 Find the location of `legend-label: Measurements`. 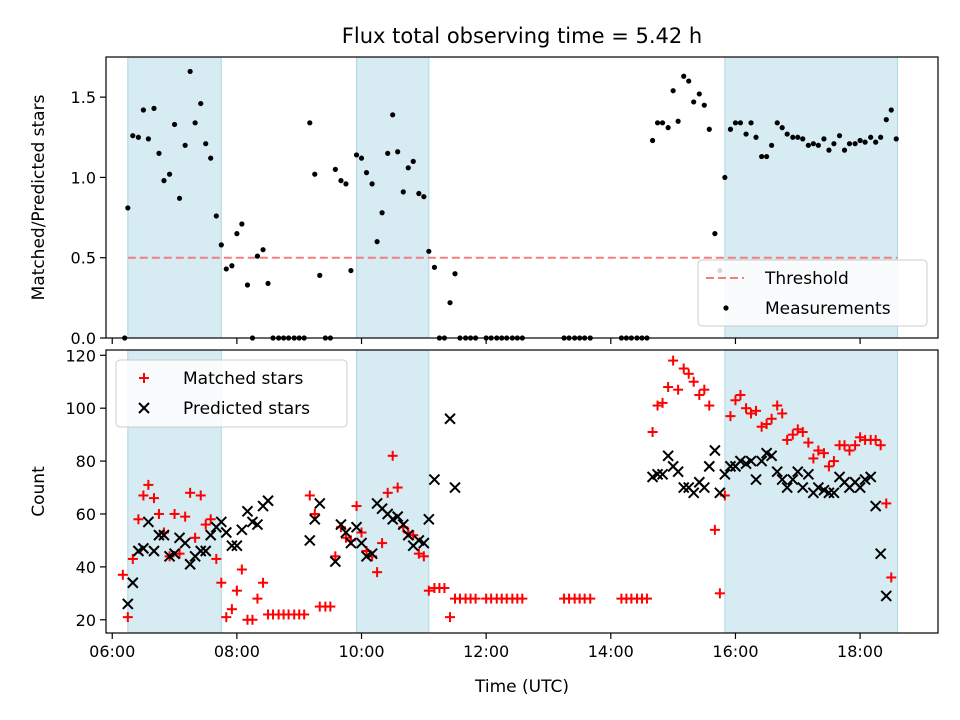

legend-label: Measurements is located at coordinates (828, 309).